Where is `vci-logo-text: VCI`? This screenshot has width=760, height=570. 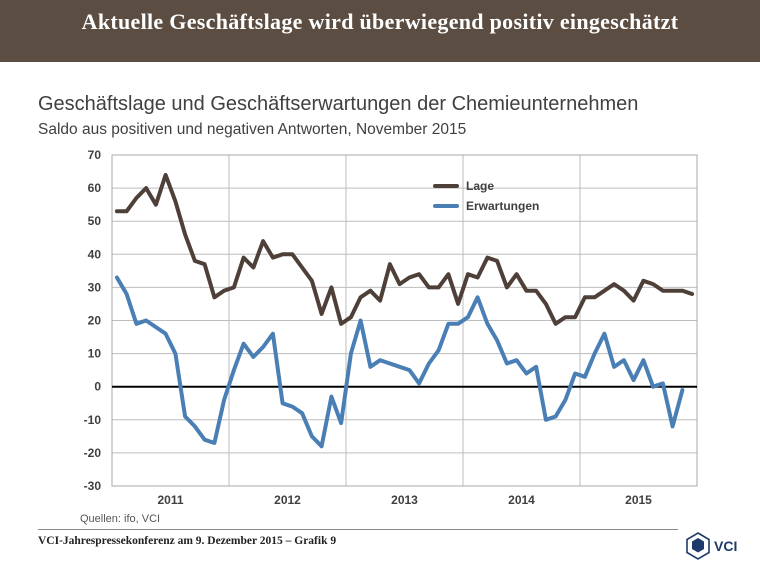
vci-logo-text: VCI is located at coordinates (725, 546).